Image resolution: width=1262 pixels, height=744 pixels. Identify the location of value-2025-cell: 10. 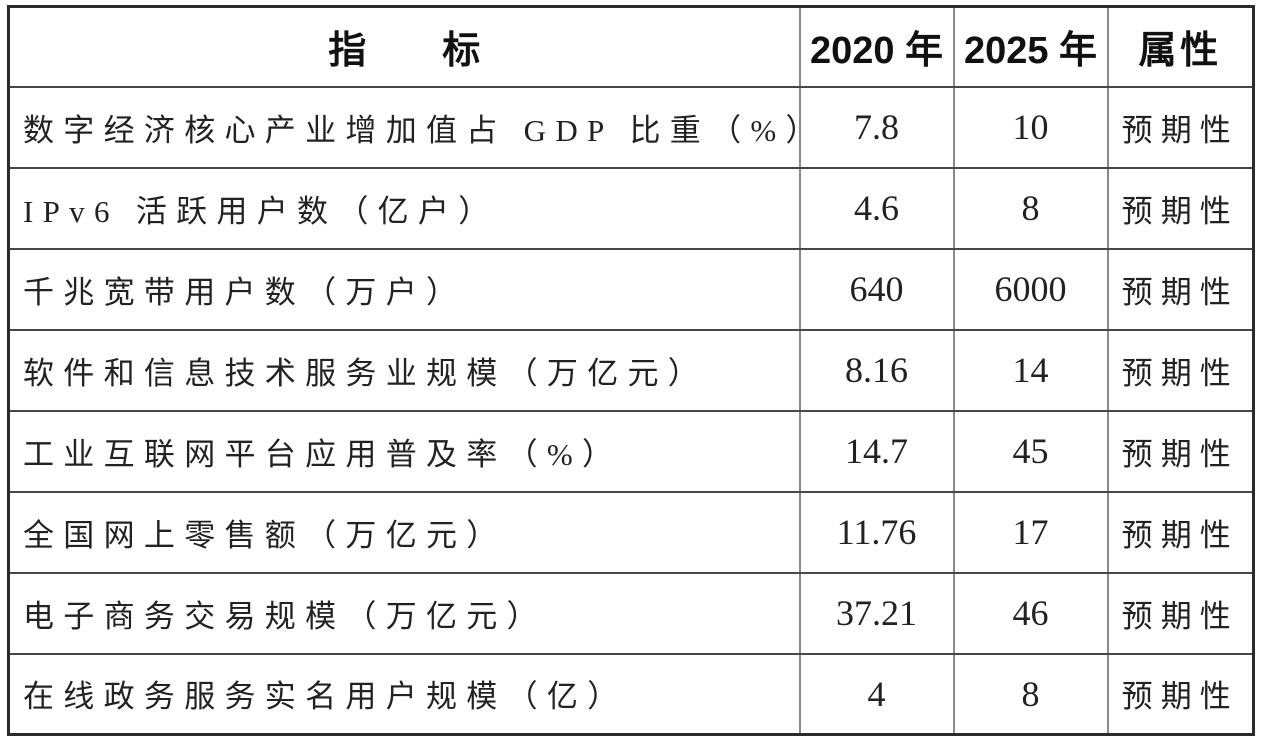
(1030, 127).